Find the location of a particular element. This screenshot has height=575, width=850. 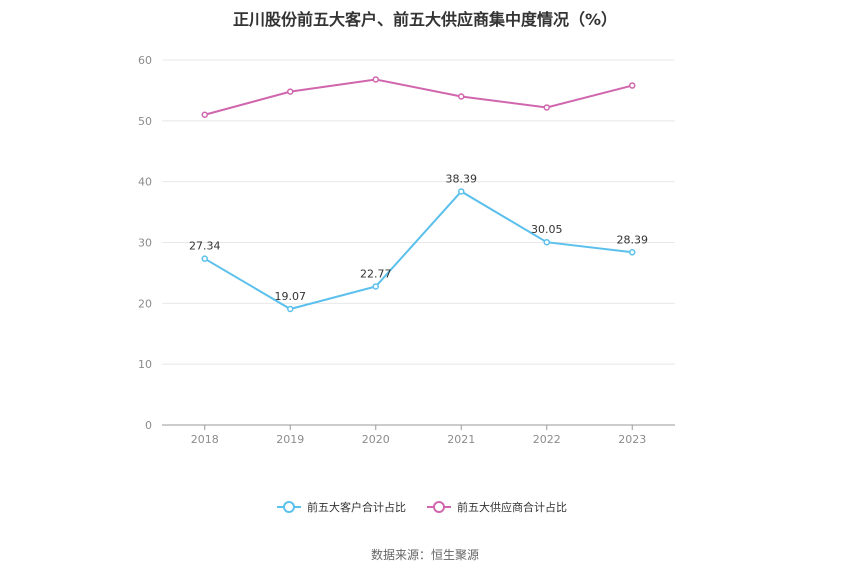

legend-label-0: 前五大客户合计占比 is located at coordinates (356, 507).